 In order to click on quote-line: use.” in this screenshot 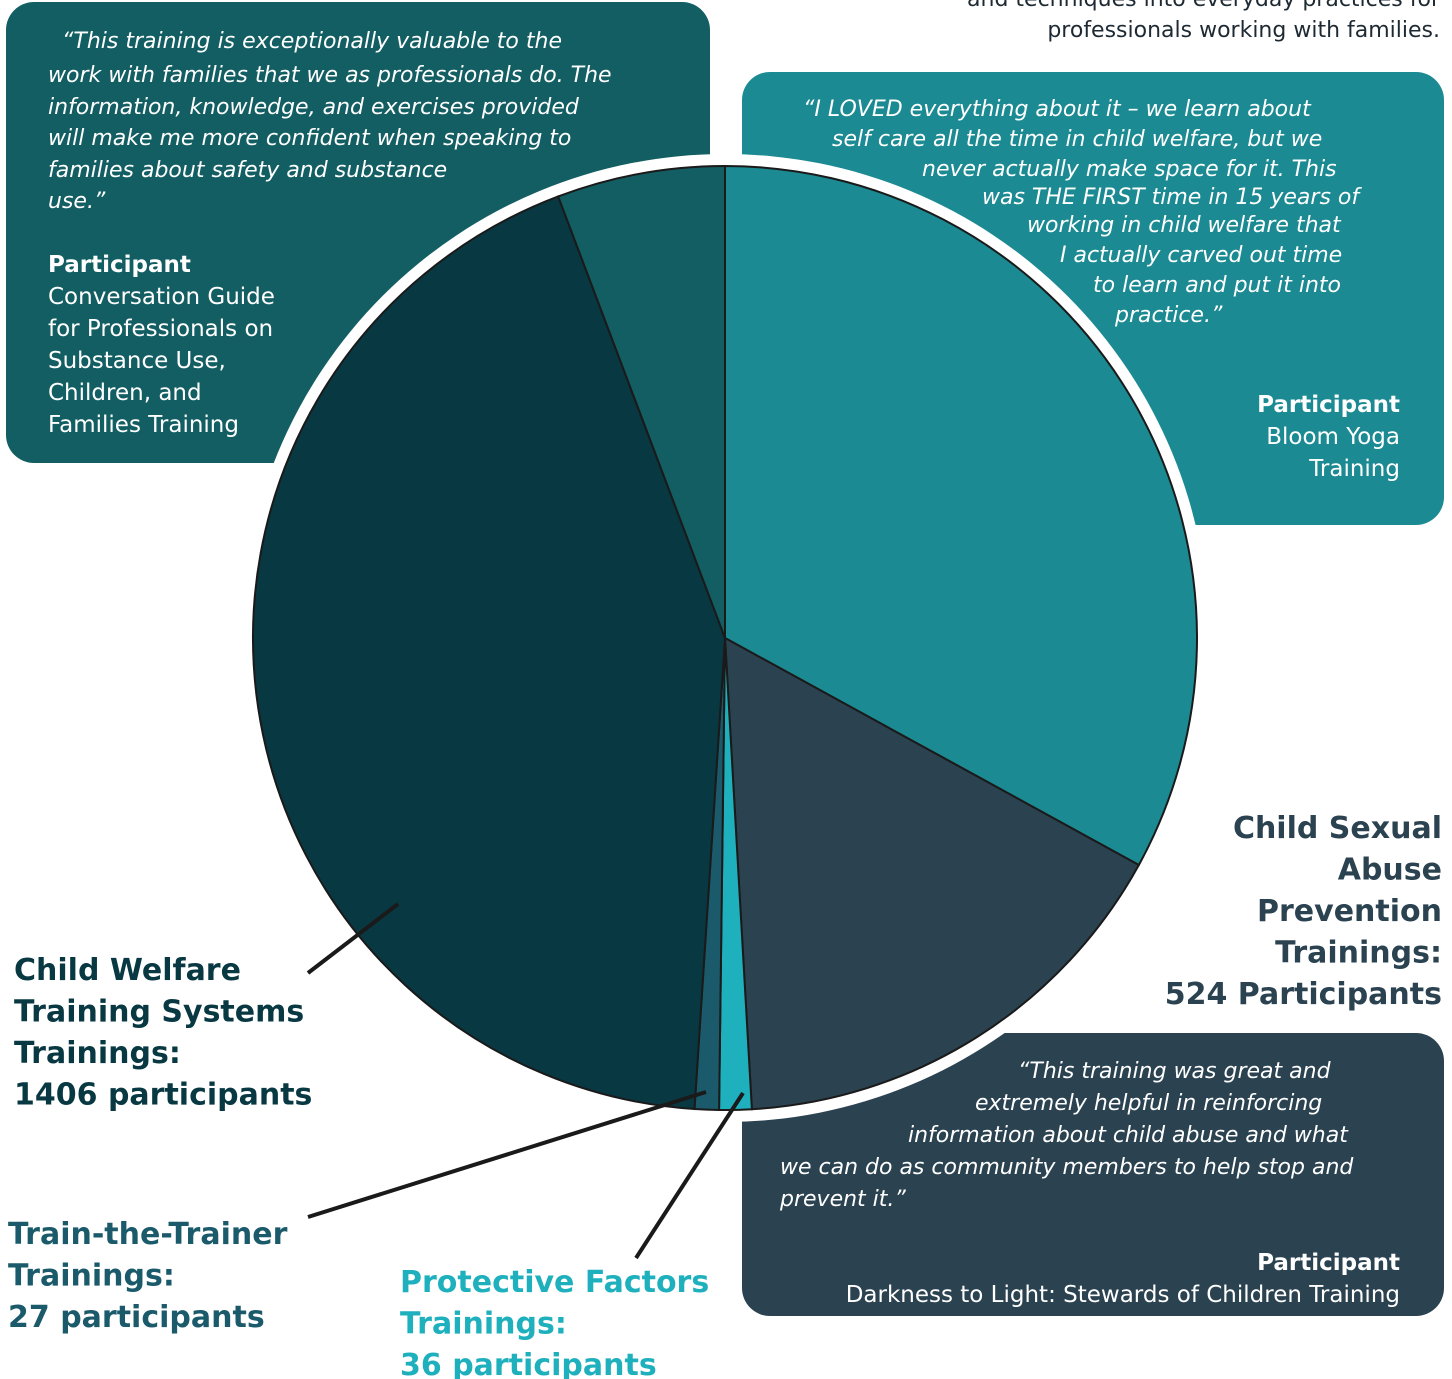, I will do `click(77, 201)`.